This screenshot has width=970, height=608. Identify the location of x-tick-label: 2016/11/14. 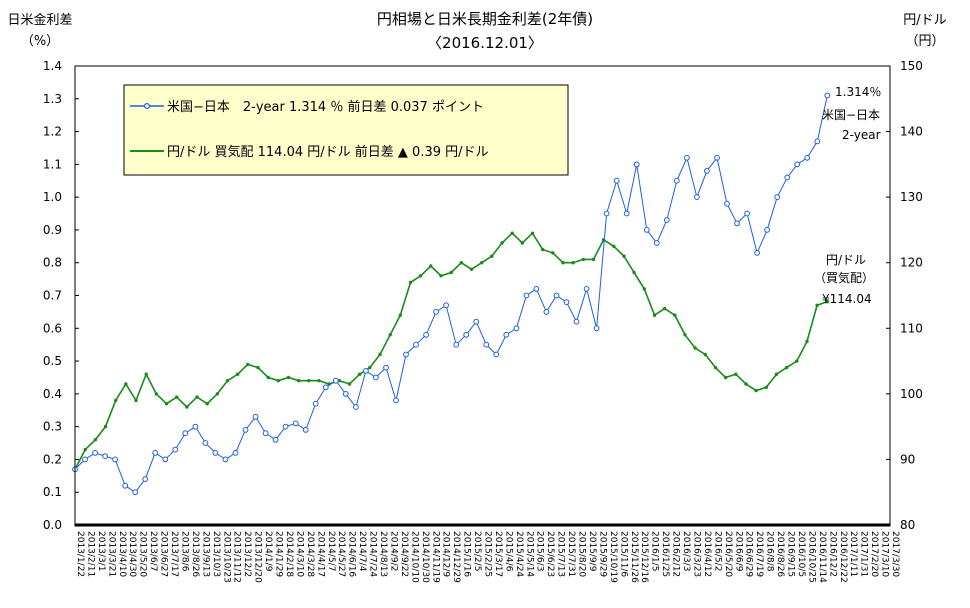
(822, 557).